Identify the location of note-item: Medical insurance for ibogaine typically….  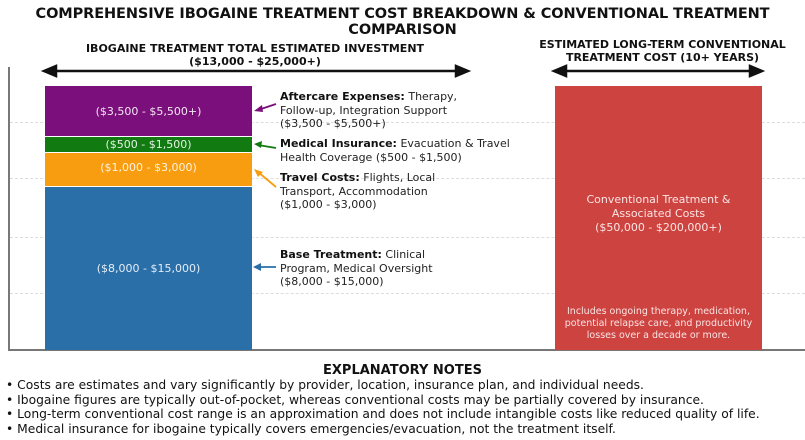
(383, 429).